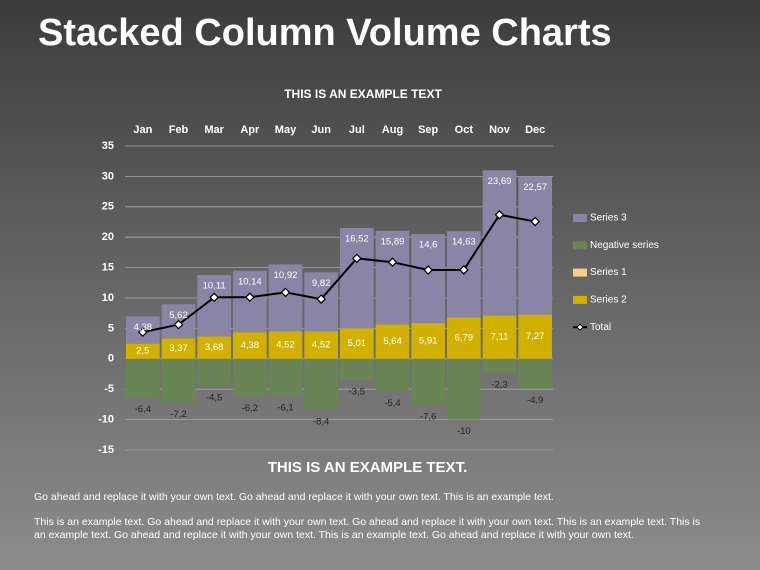 This screenshot has height=570, width=760. I want to click on y-tick-label: 0, so click(111, 359).